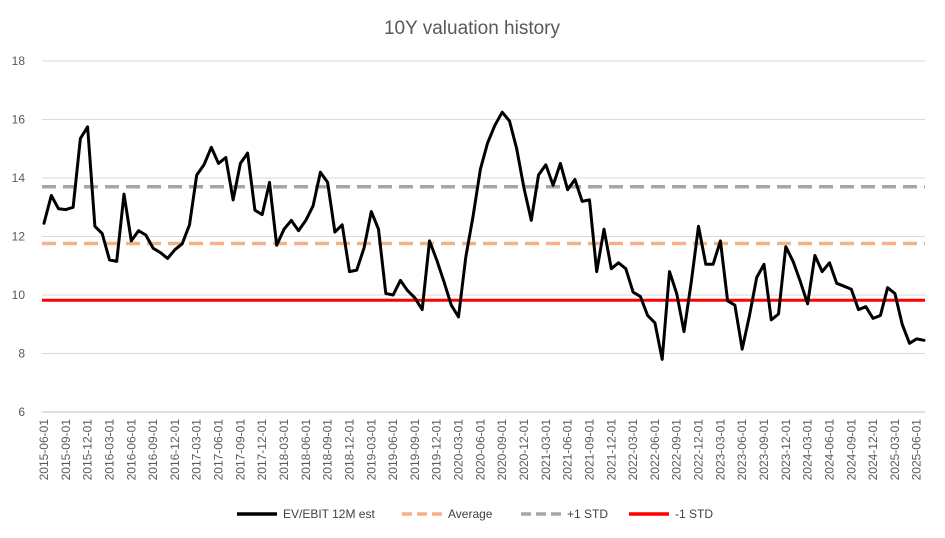 The image size is (945, 538). I want to click on y-tick-label: 16, so click(19, 120).